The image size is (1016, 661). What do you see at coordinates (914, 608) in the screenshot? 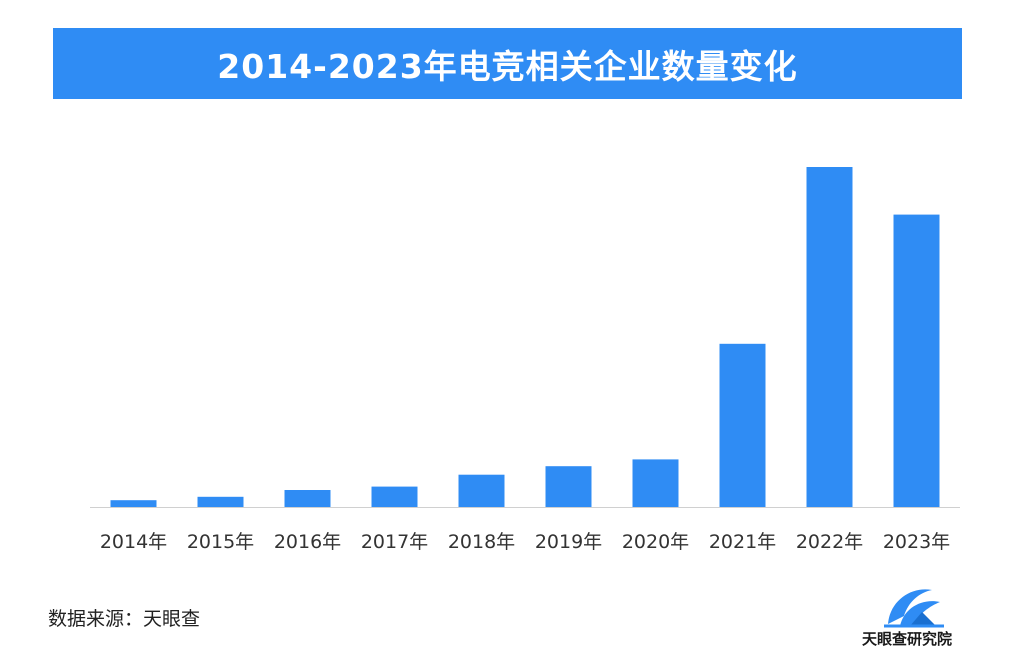
I see `tianyancha-logo-icon` at bounding box center [914, 608].